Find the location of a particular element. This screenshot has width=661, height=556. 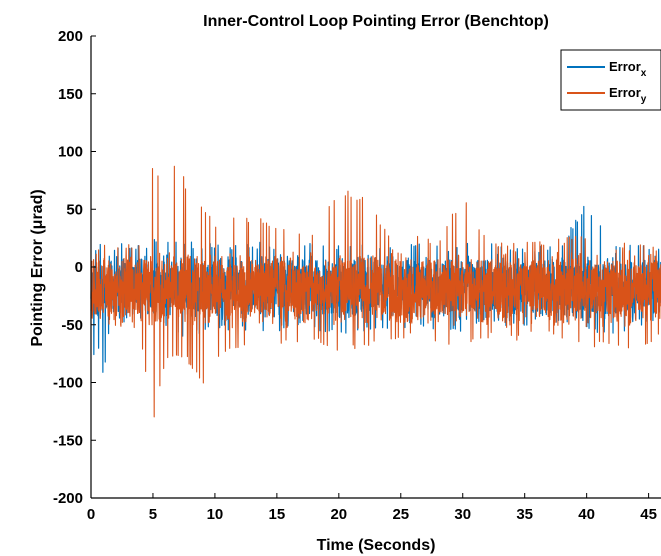

x-axis-label: Time (Seconds) is located at coordinates (376, 545).